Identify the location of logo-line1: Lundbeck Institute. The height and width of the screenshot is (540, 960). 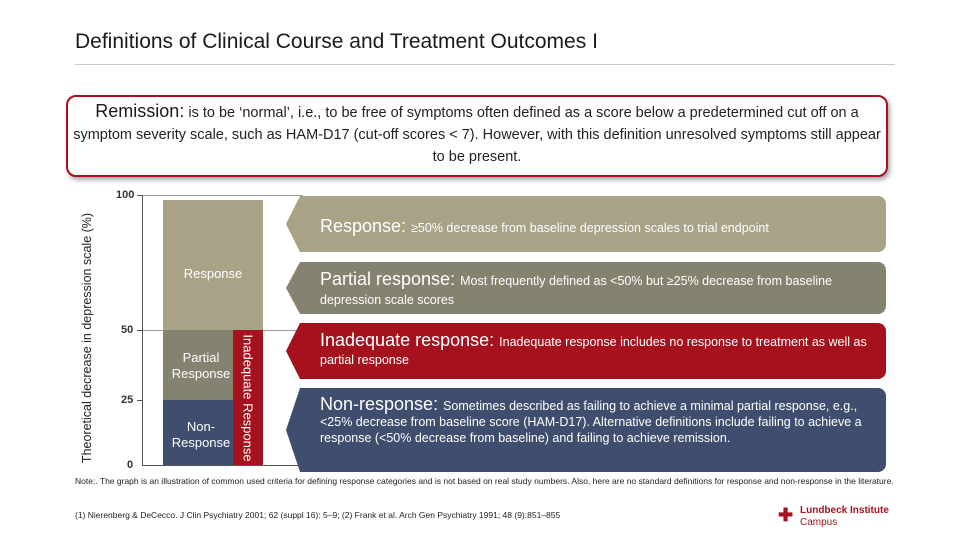
(844, 510).